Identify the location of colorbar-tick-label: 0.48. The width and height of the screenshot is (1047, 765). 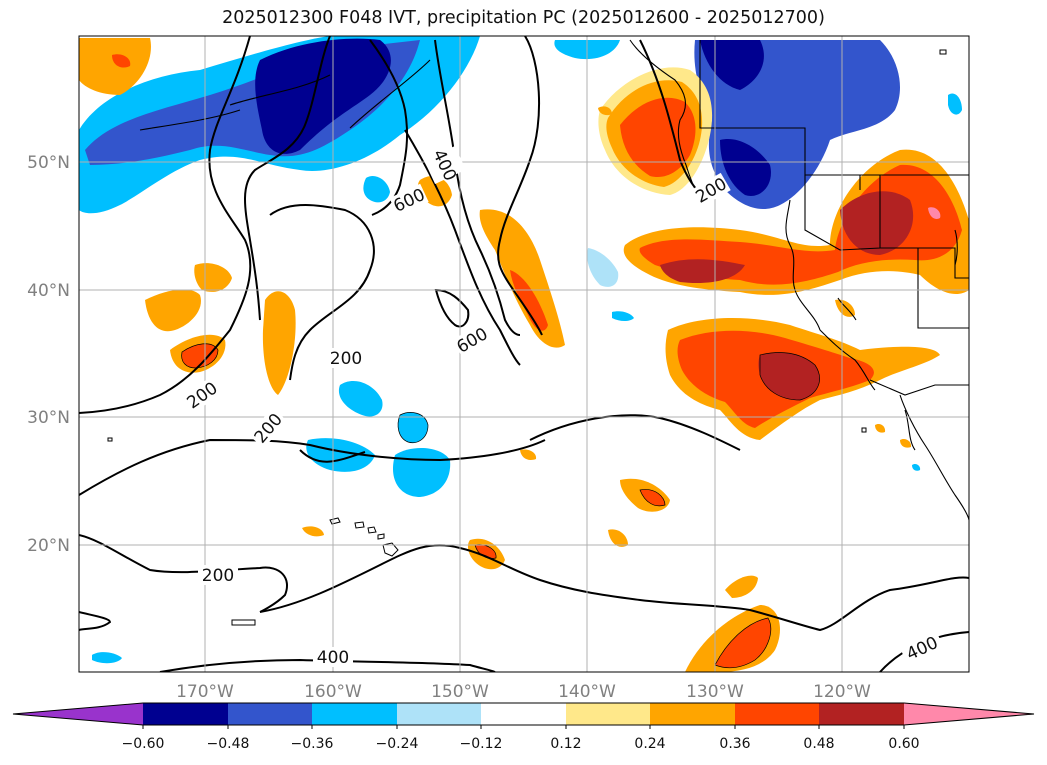
(818, 744).